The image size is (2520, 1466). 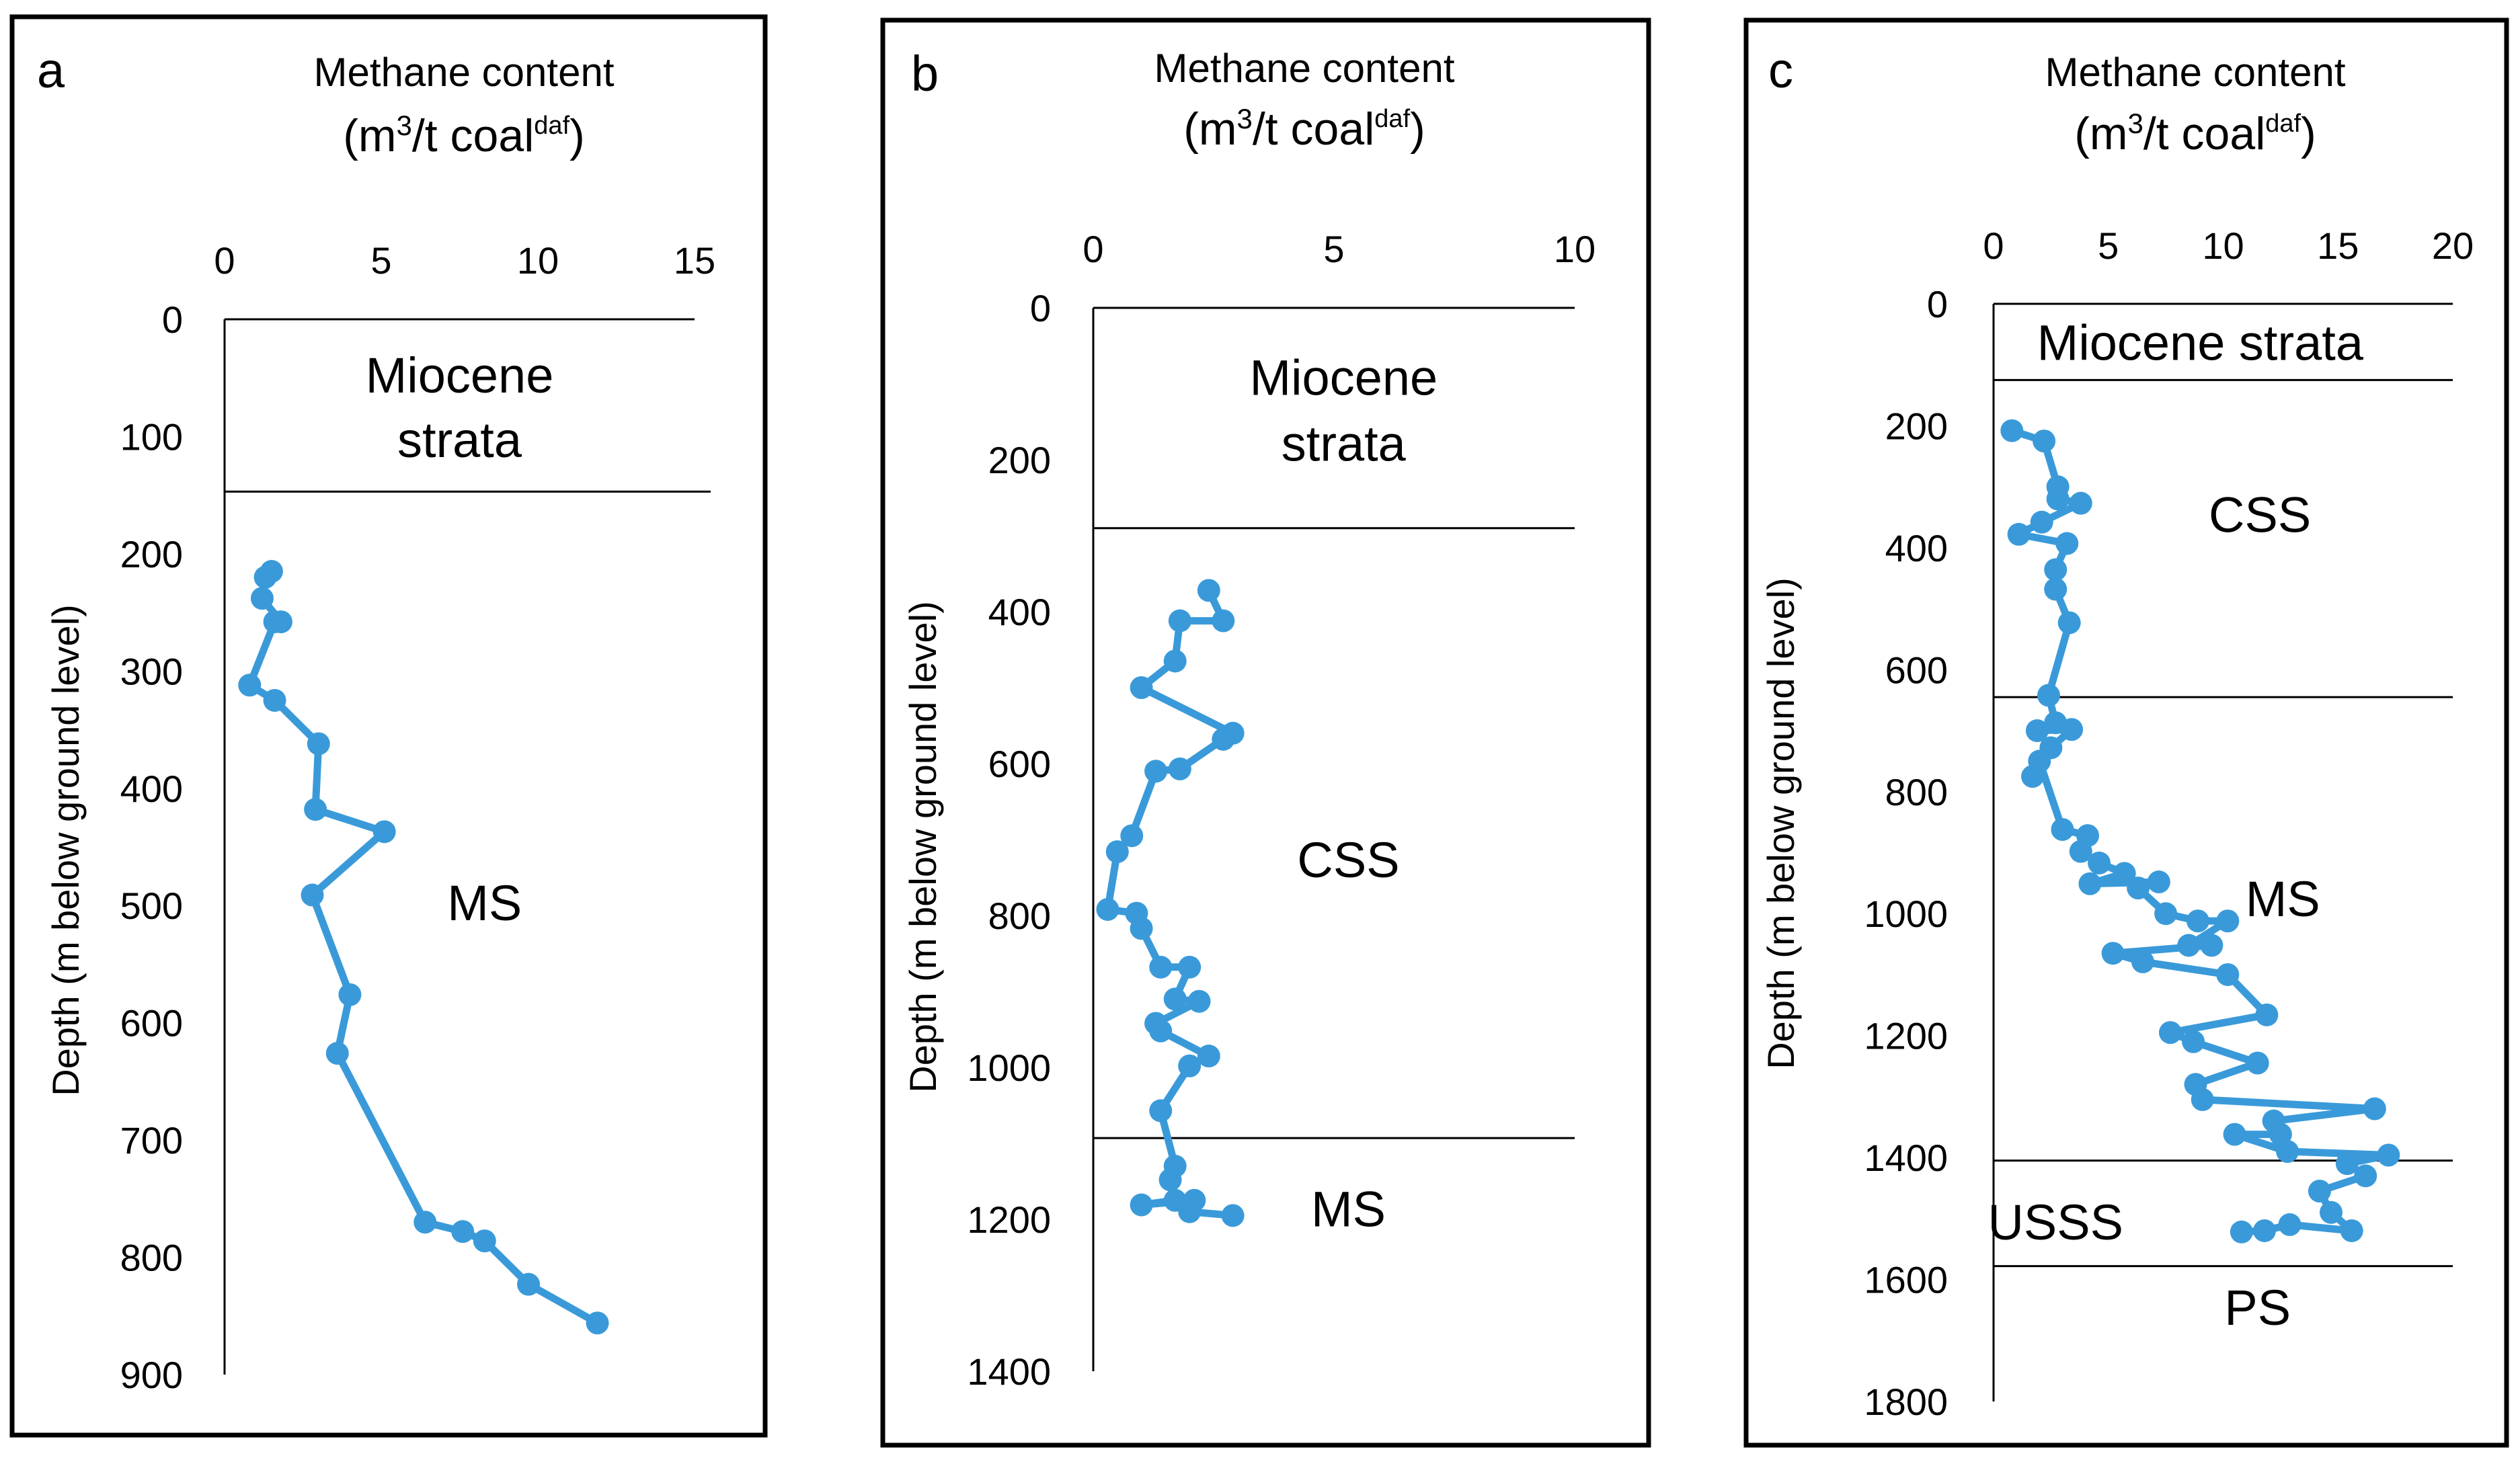 What do you see at coordinates (1906, 1280) in the screenshot?
I see `y-tick-label: 1600` at bounding box center [1906, 1280].